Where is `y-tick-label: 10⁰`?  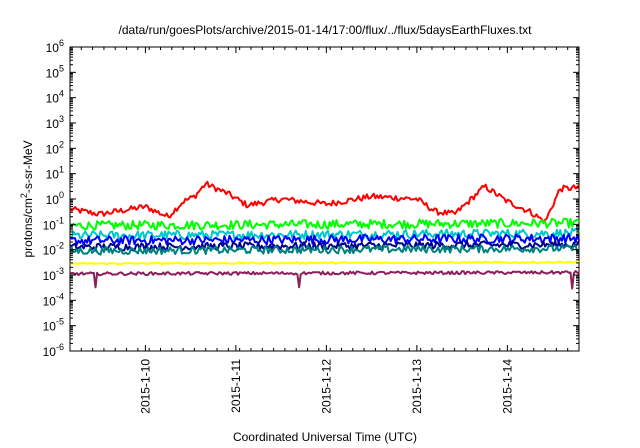
y-tick-label: 10⁰ is located at coordinates (55, 198).